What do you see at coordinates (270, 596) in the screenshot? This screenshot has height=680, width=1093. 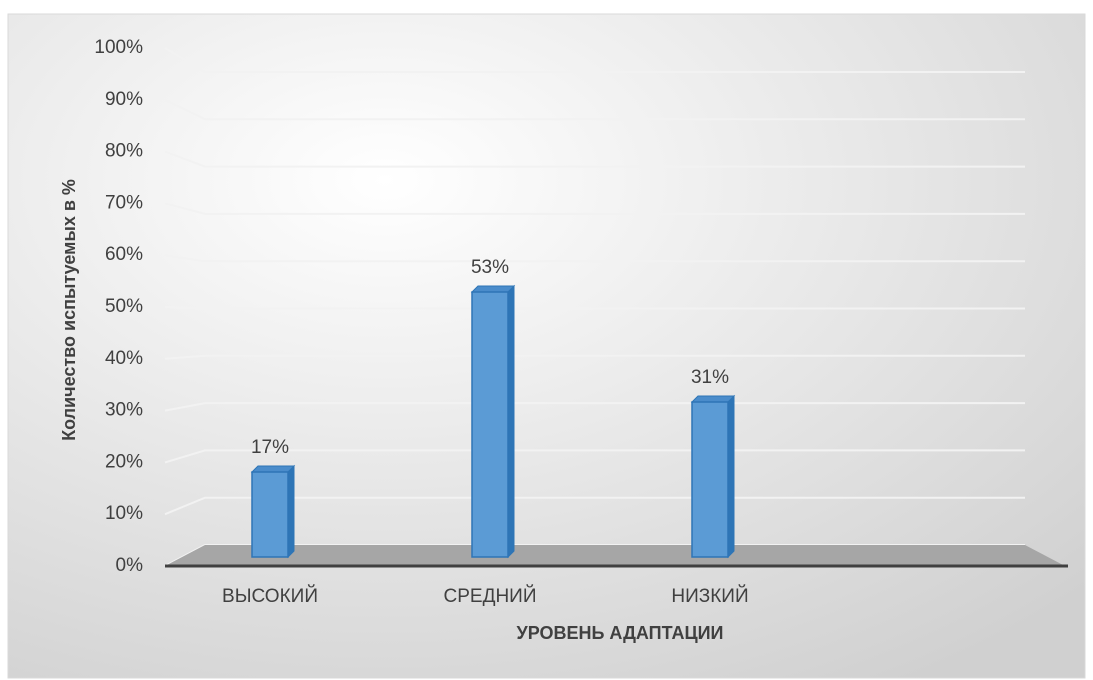 I see `x-tick-label: ВЫСОКИЙ` at bounding box center [270, 596].